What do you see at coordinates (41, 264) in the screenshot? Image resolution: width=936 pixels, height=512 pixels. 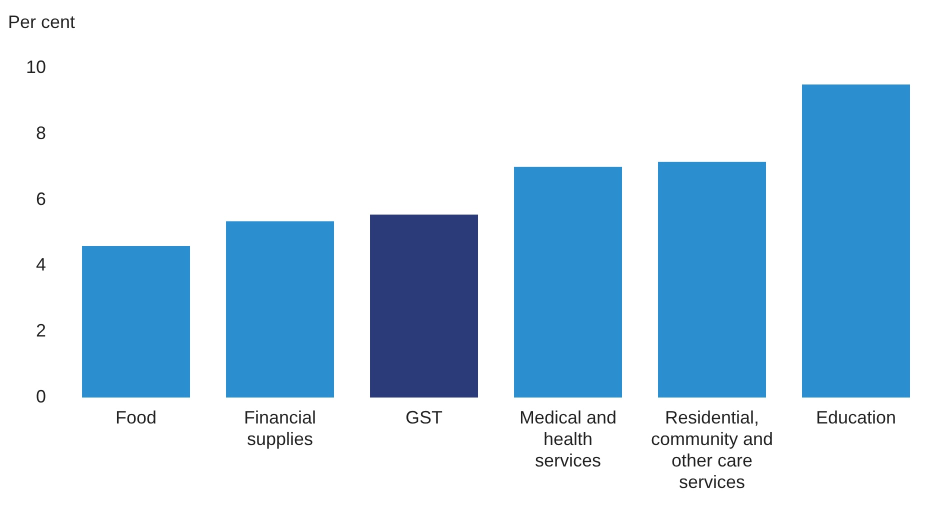 I see `y-tick-label: 4` at bounding box center [41, 264].